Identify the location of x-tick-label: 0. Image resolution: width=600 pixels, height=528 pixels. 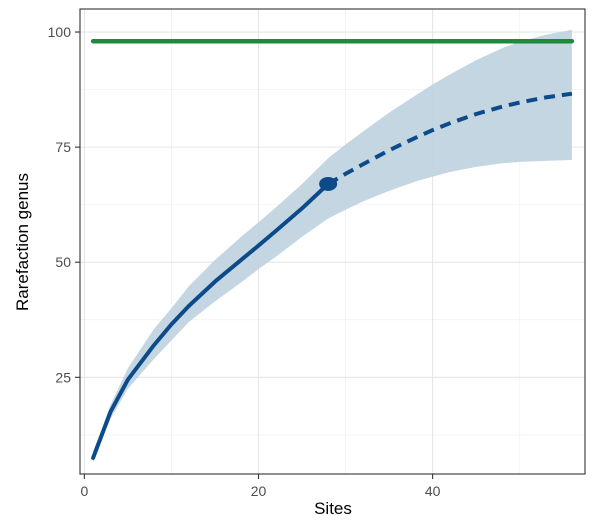
(84, 491).